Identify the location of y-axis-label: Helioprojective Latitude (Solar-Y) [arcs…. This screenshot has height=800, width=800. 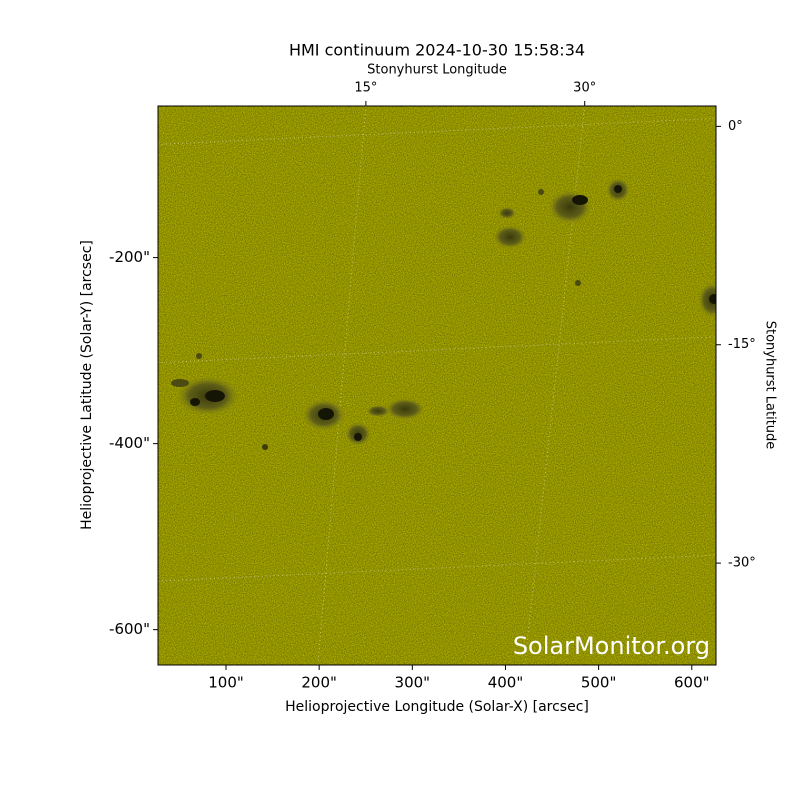
(87, 385).